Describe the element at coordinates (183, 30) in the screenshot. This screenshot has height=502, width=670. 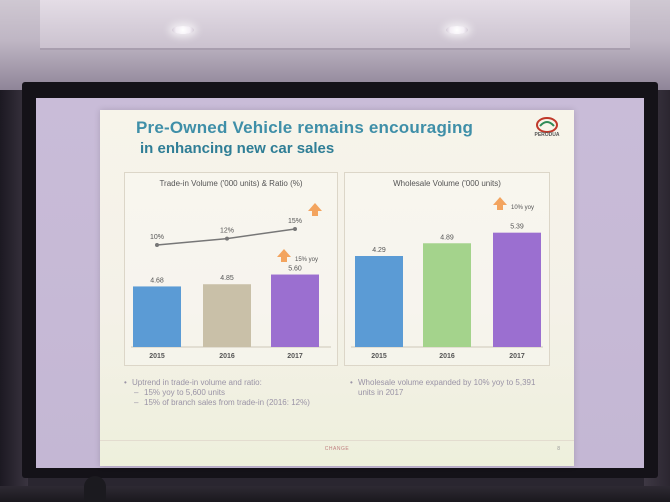
I see `ceiling-lamp-left` at that location.